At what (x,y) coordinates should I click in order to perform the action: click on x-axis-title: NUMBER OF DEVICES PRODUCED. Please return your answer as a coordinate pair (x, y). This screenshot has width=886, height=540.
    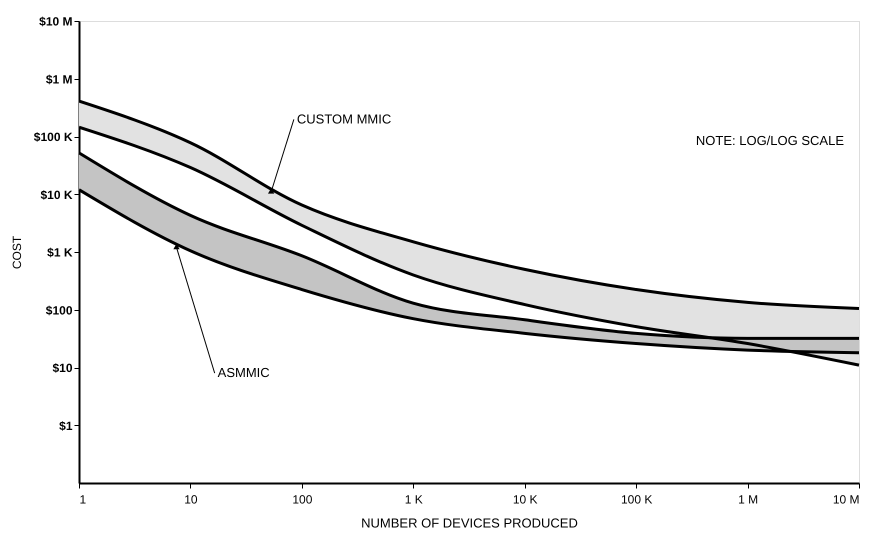
    Looking at the image, I should click on (469, 523).